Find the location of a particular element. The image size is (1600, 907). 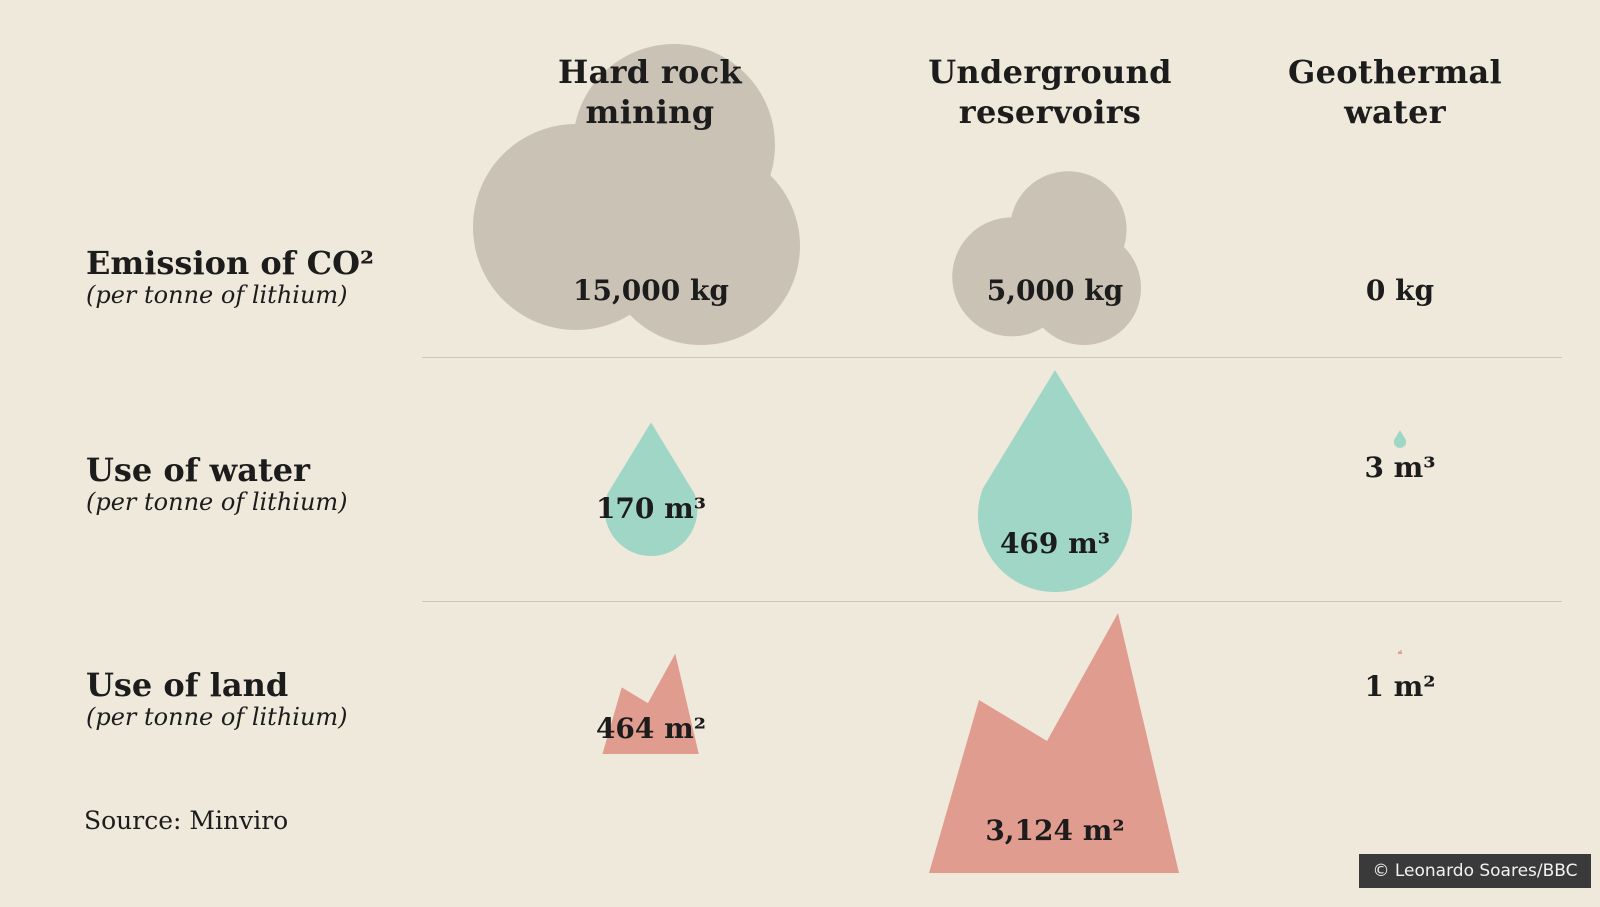

row-label-title: Emission of CO² is located at coordinates (230, 263).